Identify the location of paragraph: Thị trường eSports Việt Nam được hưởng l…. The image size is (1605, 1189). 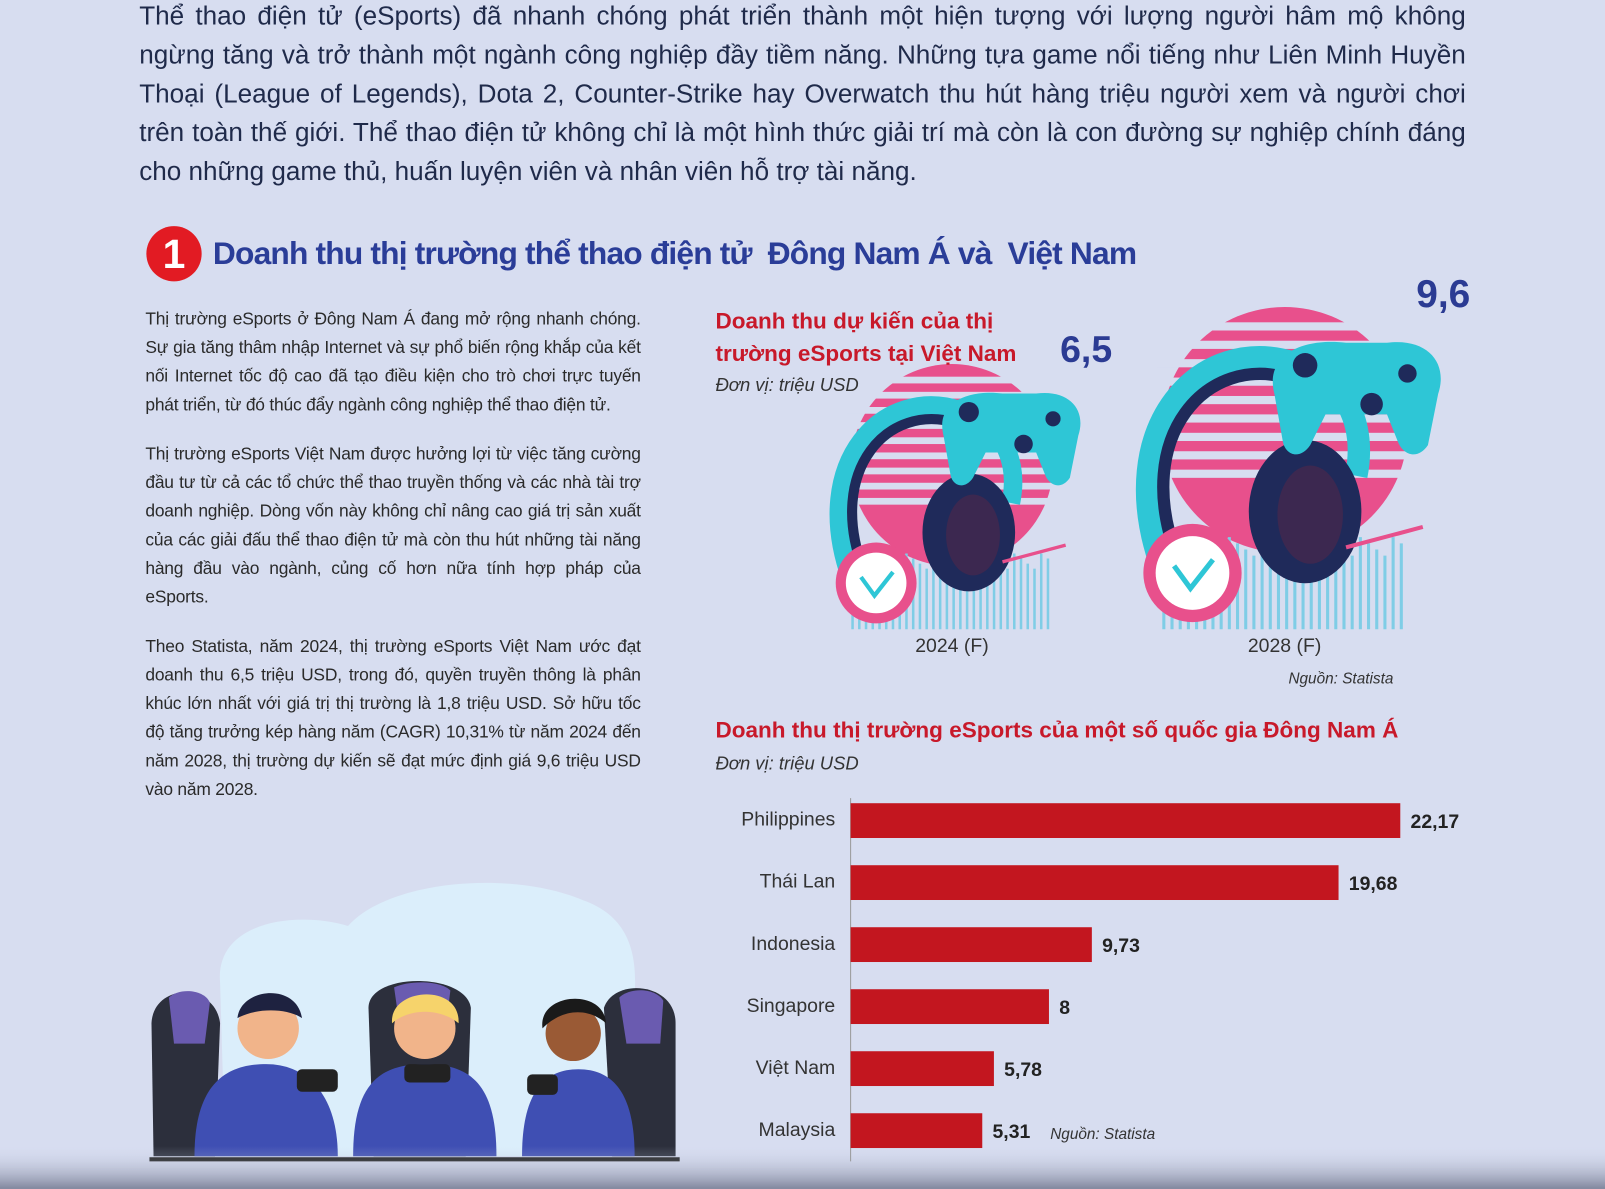
(393, 525).